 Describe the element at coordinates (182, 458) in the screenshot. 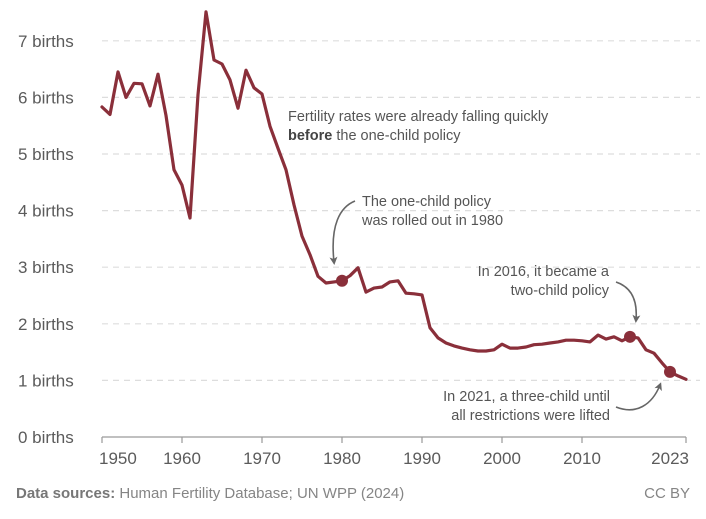

I see `x-tick-label: 1960` at that location.